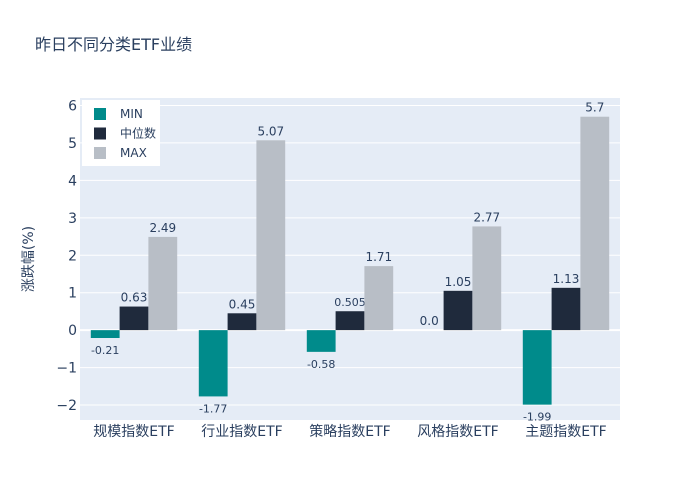 The image size is (700, 500). What do you see at coordinates (72, 144) in the screenshot?
I see `y-tick-label: 5` at bounding box center [72, 144].